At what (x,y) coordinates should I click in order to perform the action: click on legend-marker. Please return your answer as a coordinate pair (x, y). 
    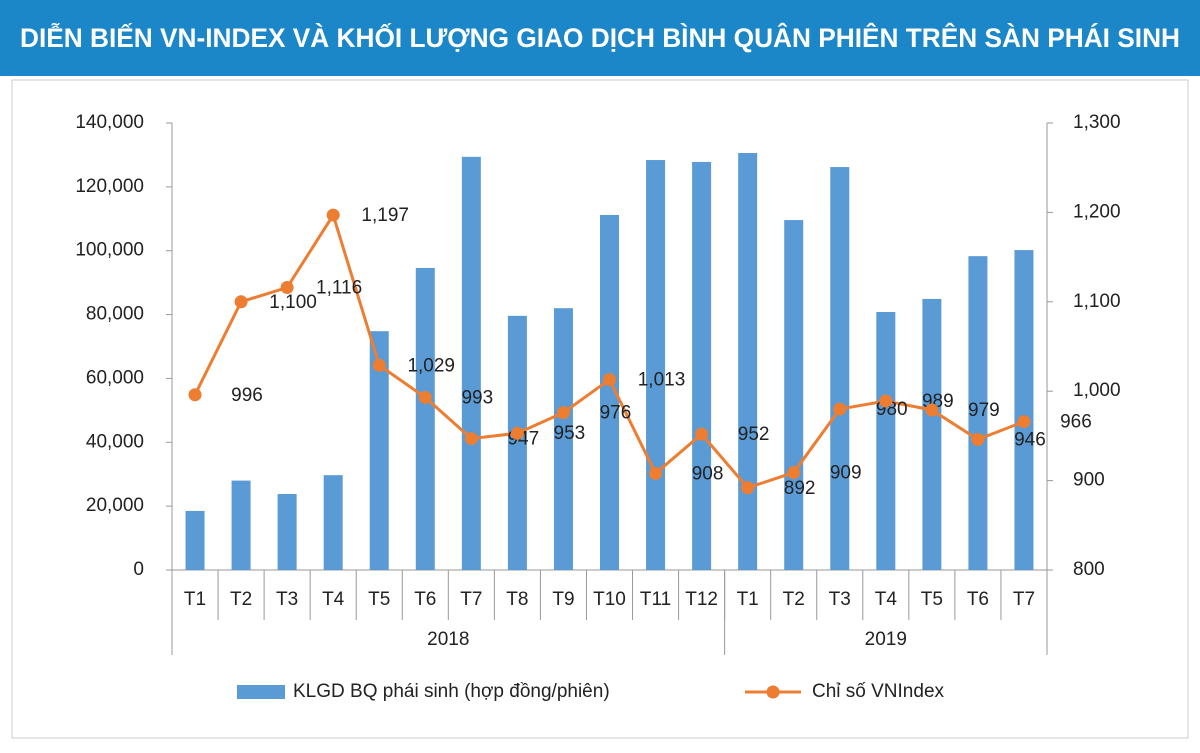
    Looking at the image, I should click on (773, 692).